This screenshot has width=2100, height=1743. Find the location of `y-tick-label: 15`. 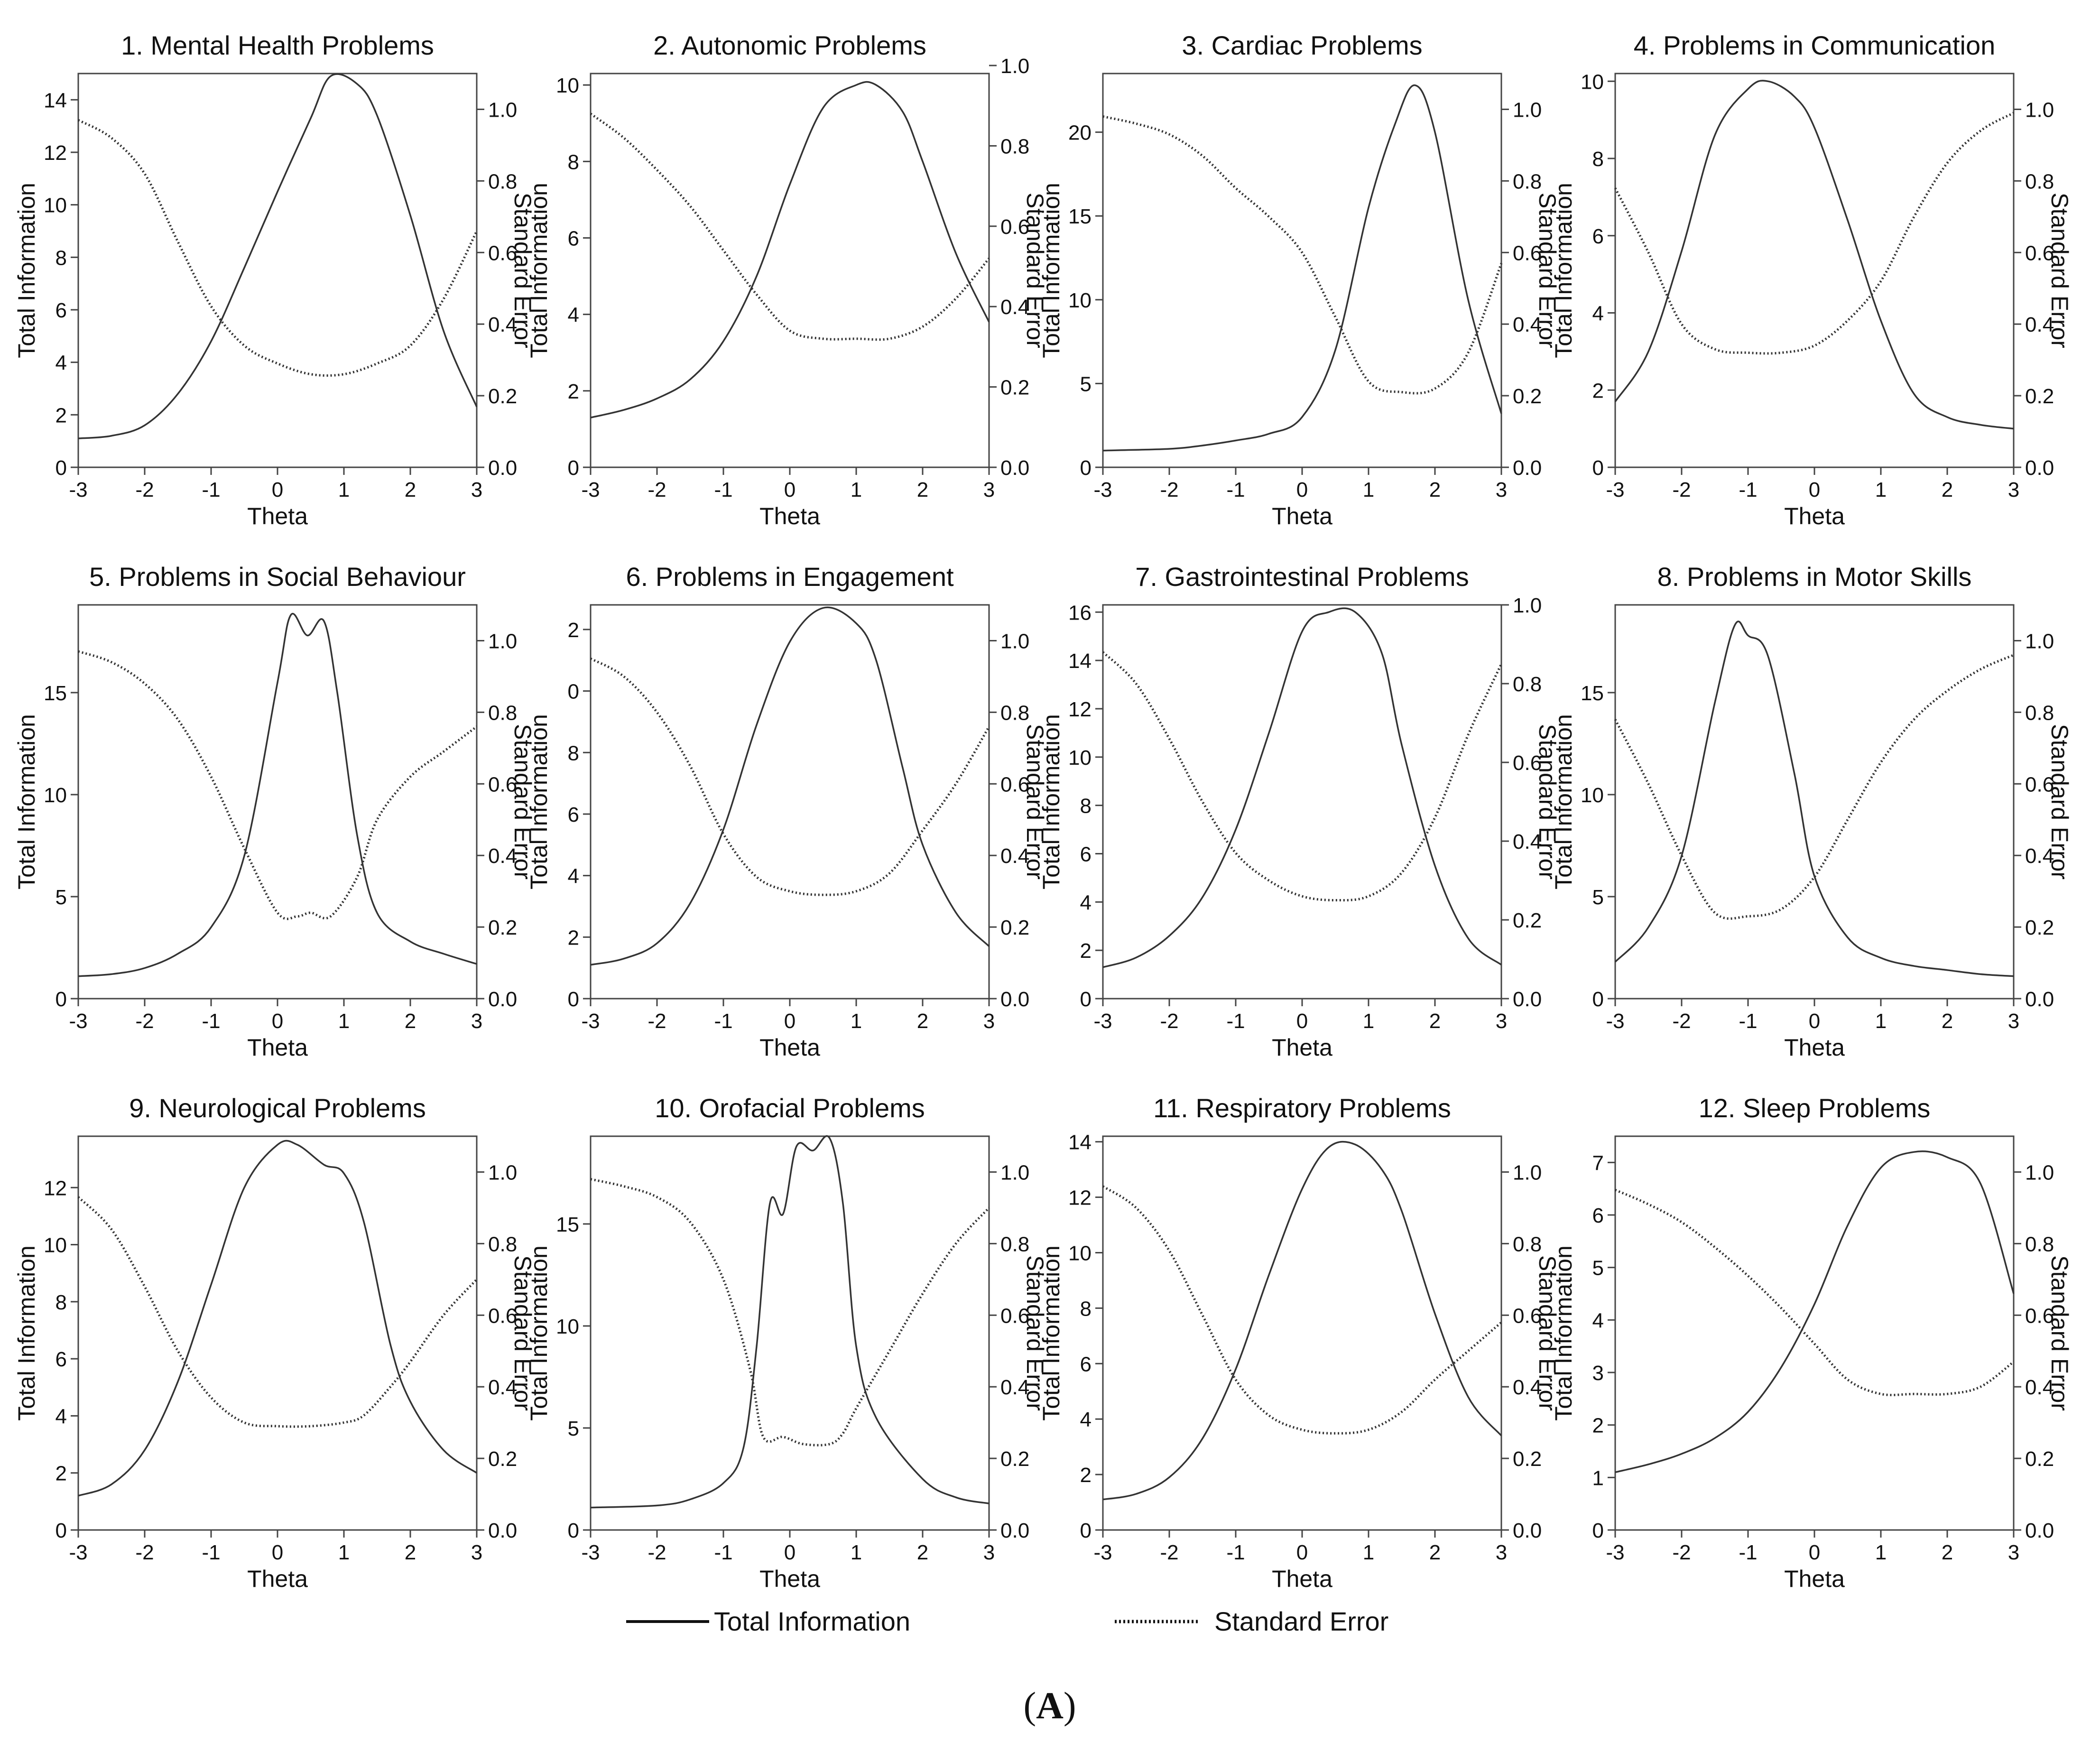

y-tick-label: 15 is located at coordinates (1080, 216).